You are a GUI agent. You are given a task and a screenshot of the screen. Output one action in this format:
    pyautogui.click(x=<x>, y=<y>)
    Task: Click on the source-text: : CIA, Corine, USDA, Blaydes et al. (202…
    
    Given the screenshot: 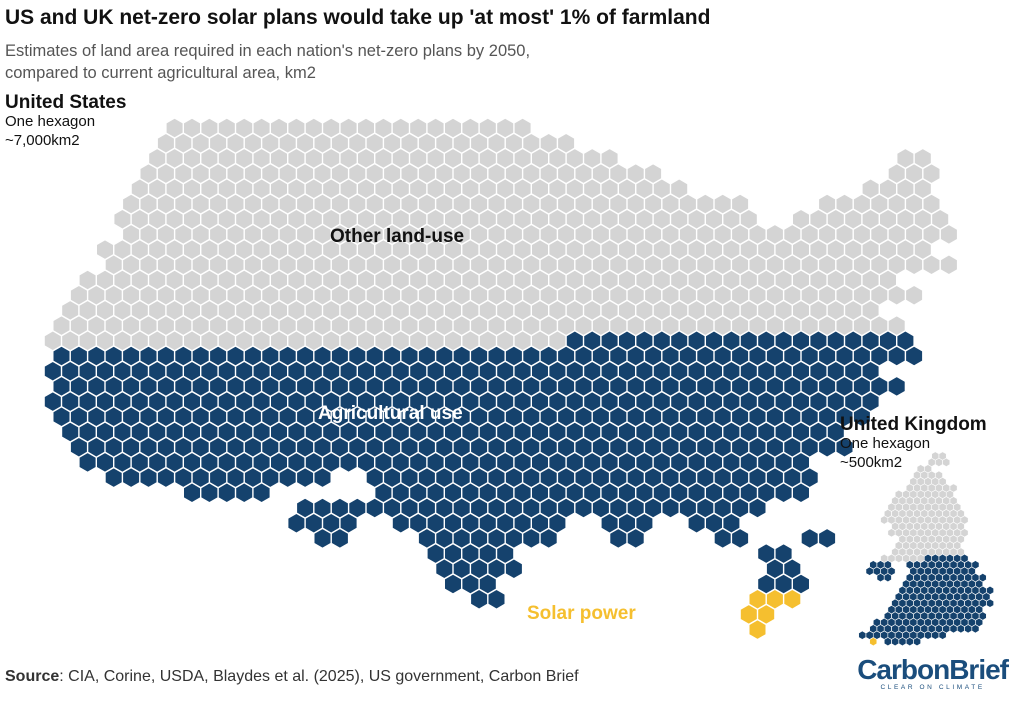 What is the action you would take?
    pyautogui.click(x=319, y=676)
    